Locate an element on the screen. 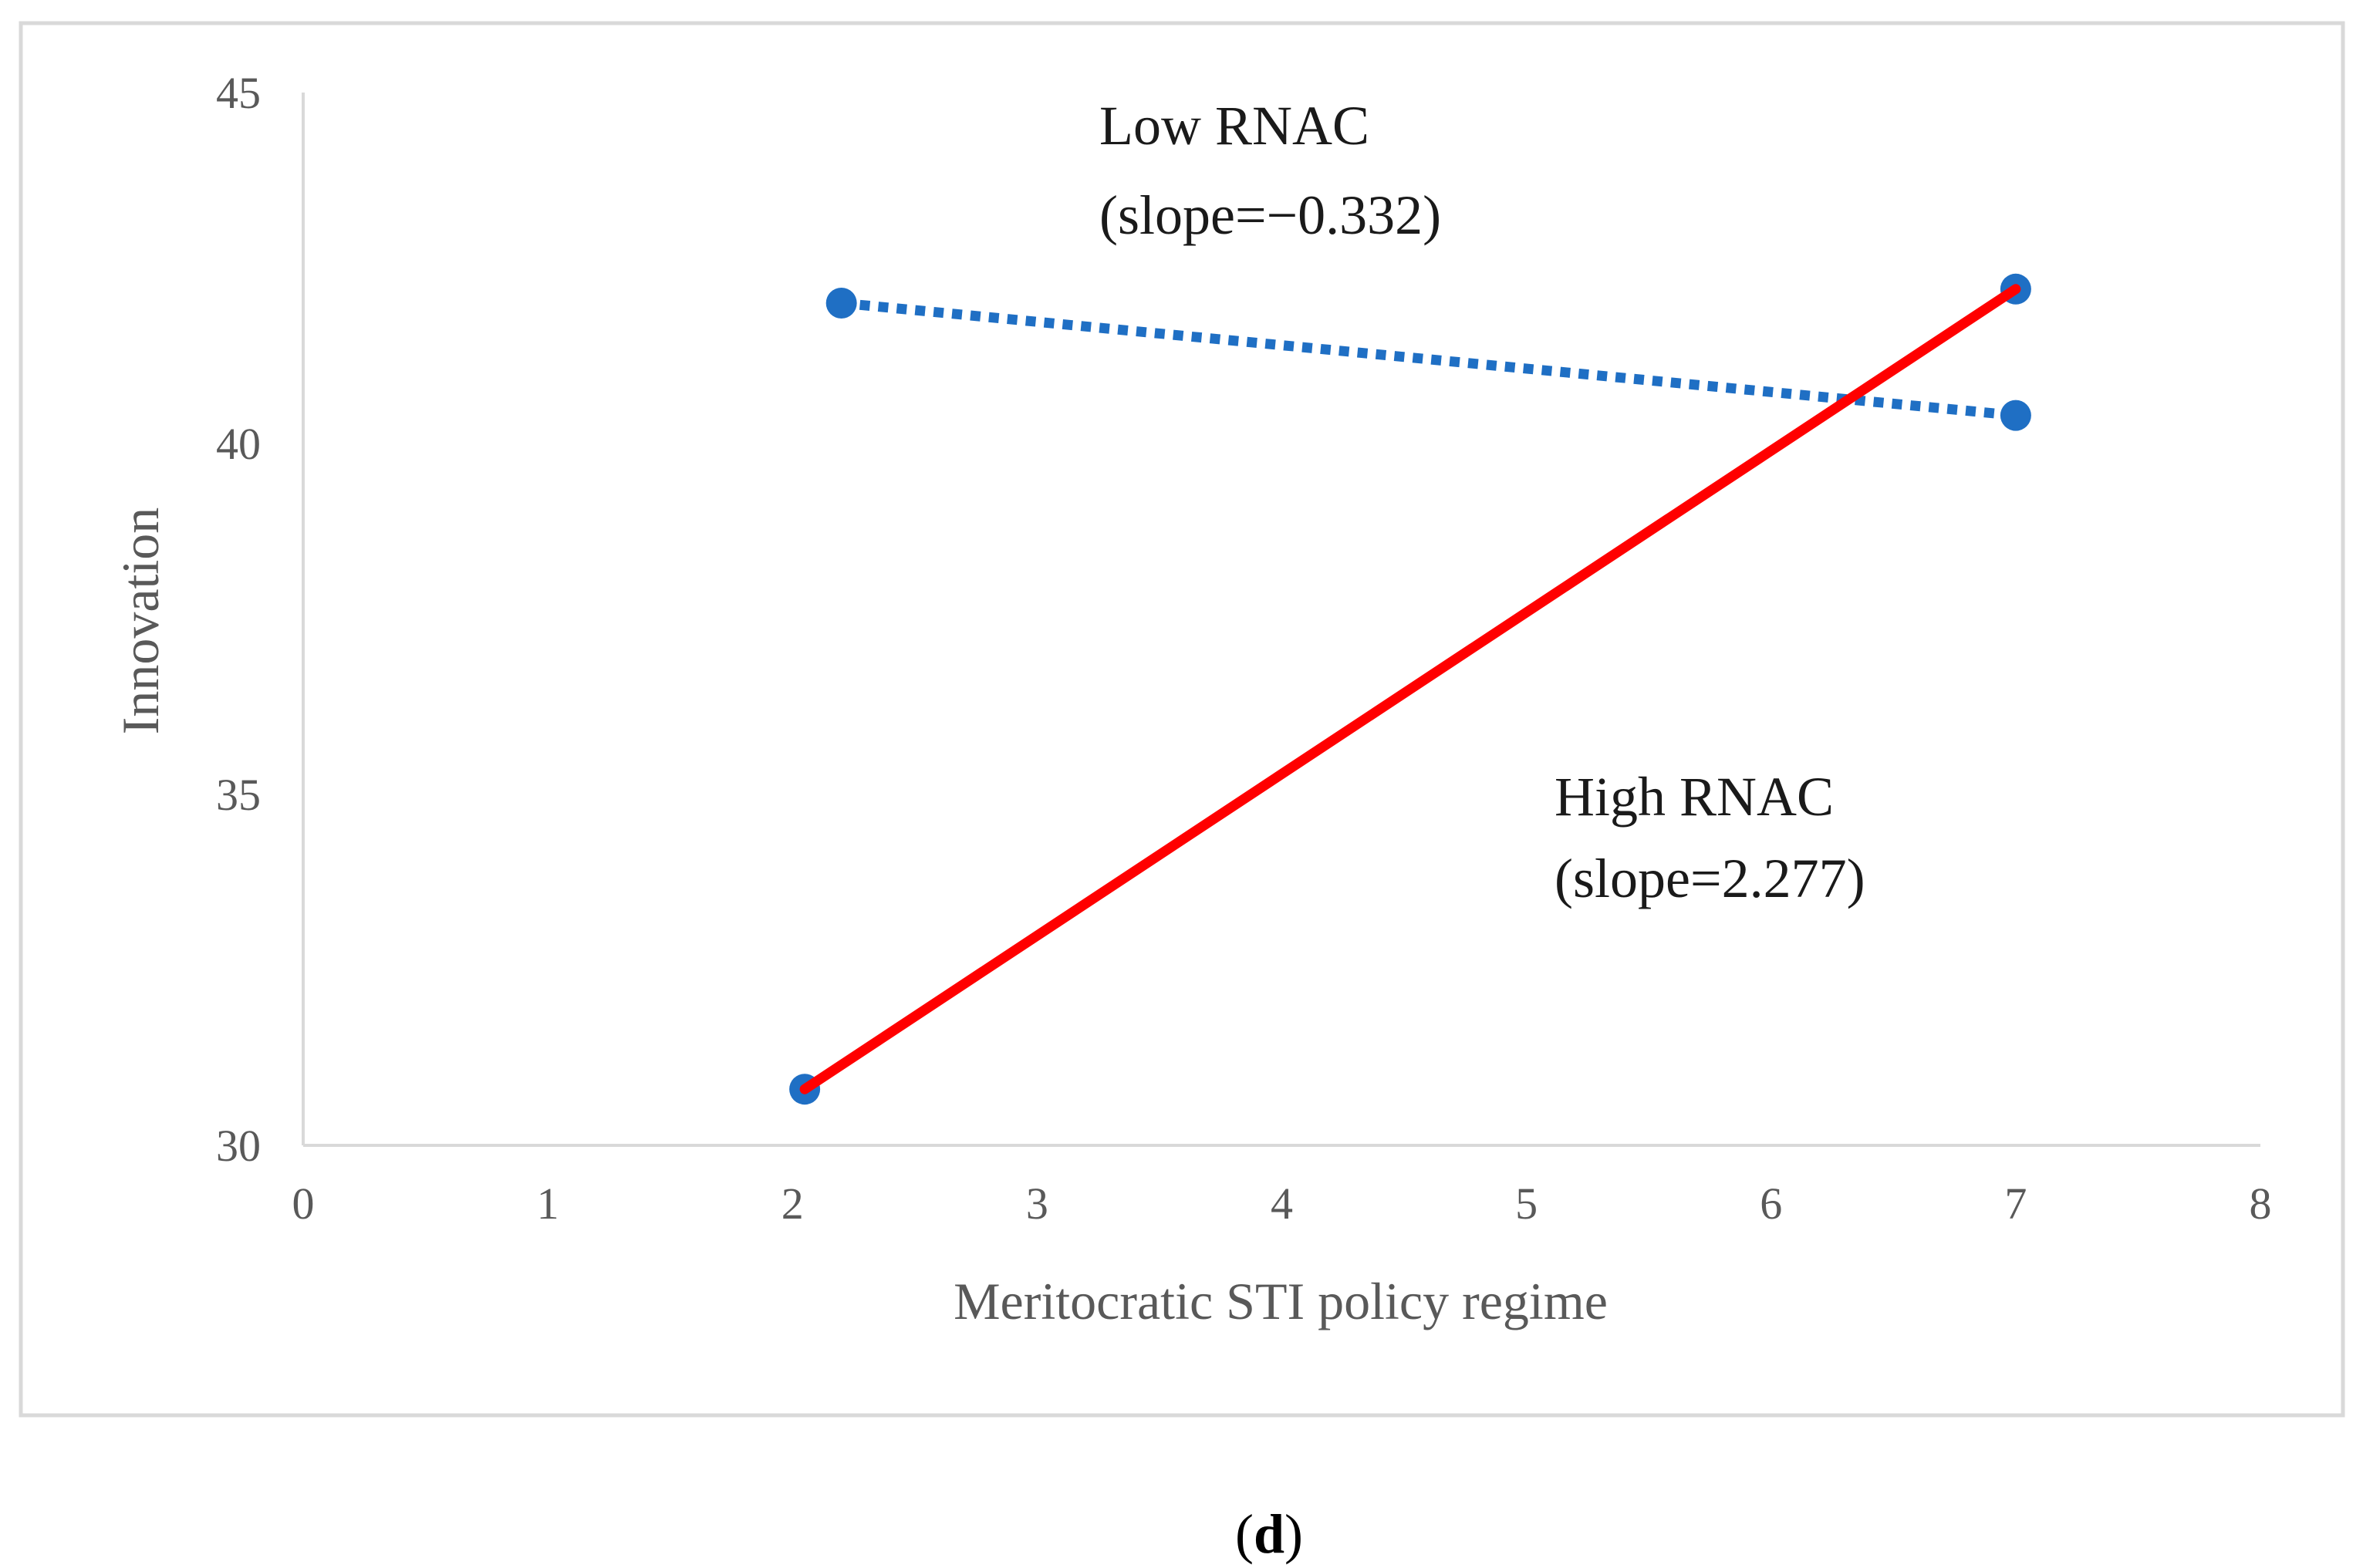 Image resolution: width=2363 pixels, height=1568 pixels. high-rnac-label: High RNAC is located at coordinates (1694, 797).